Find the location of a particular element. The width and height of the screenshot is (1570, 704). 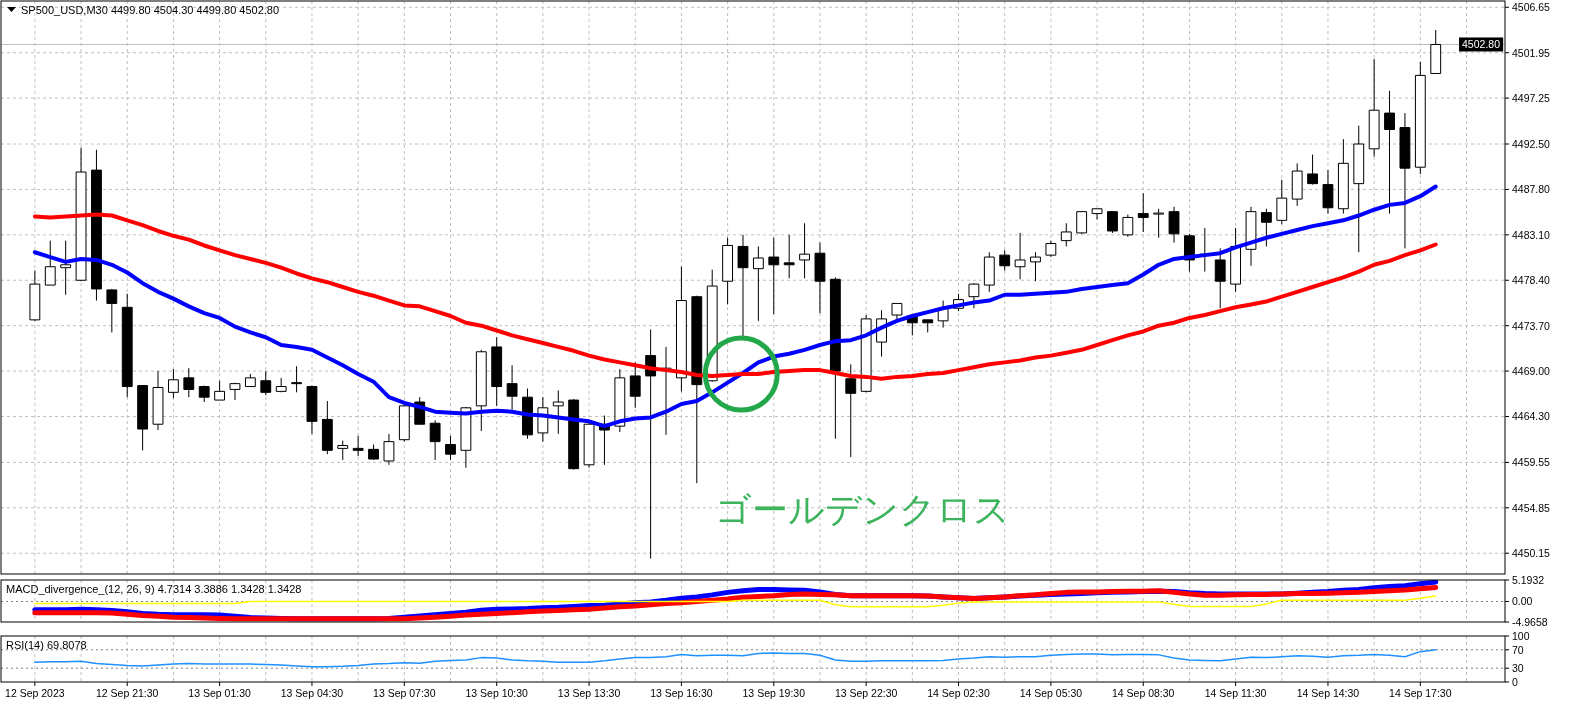

y-tick-label: 4492.50 is located at coordinates (1531, 144).